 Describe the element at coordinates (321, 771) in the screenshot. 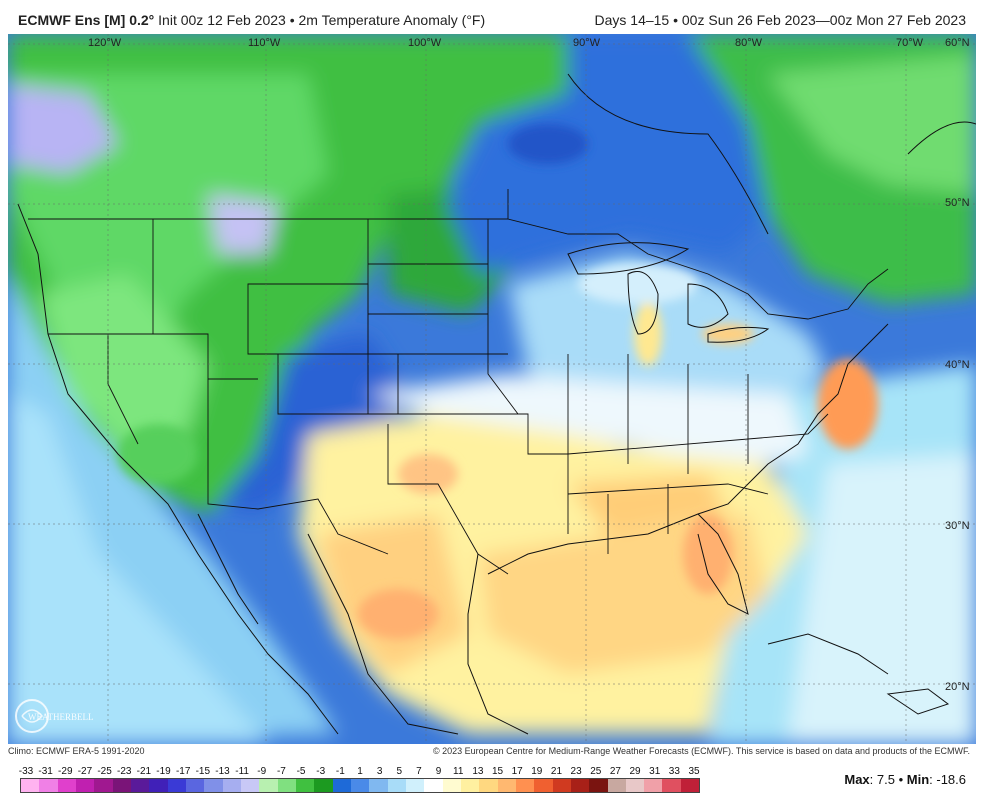

I see `legend-tick-label: -3` at that location.